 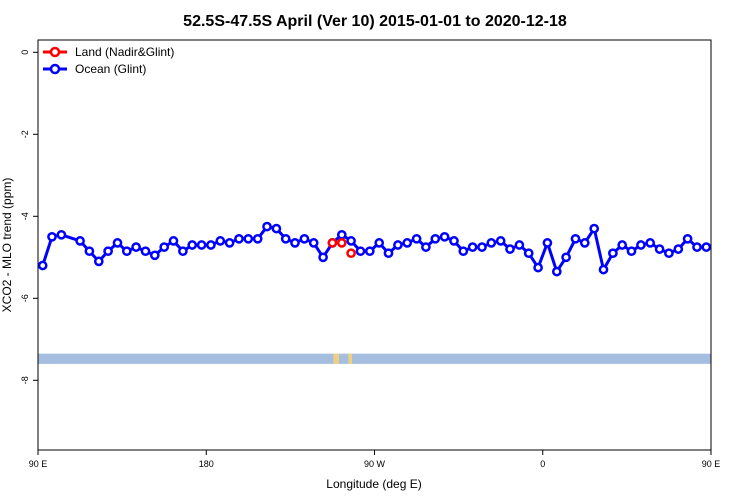 I want to click on surface-strip-ocean, so click(x=374, y=358).